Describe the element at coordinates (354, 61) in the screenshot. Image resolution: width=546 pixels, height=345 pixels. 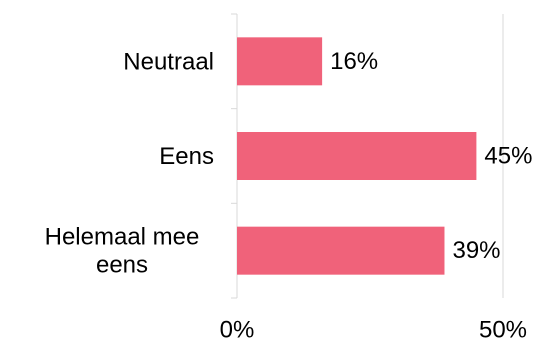
I see `data-label-0: 16%` at that location.